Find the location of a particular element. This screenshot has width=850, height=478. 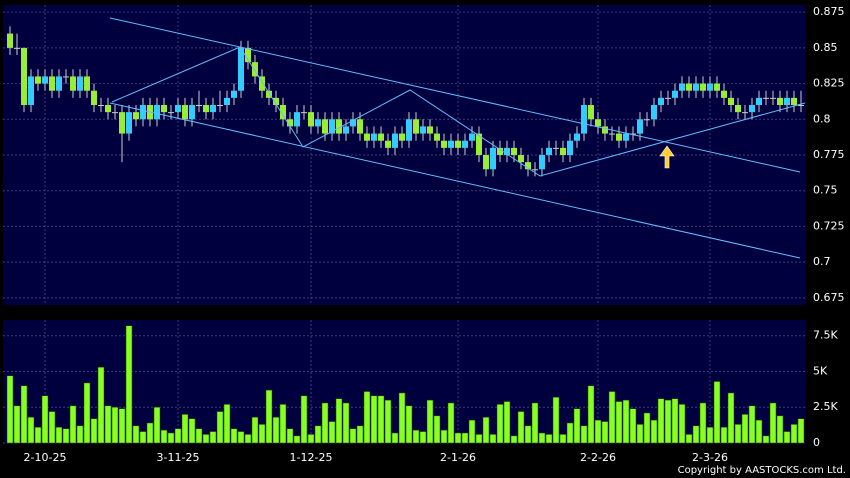

y-tick-label: 0.875 is located at coordinates (829, 11).